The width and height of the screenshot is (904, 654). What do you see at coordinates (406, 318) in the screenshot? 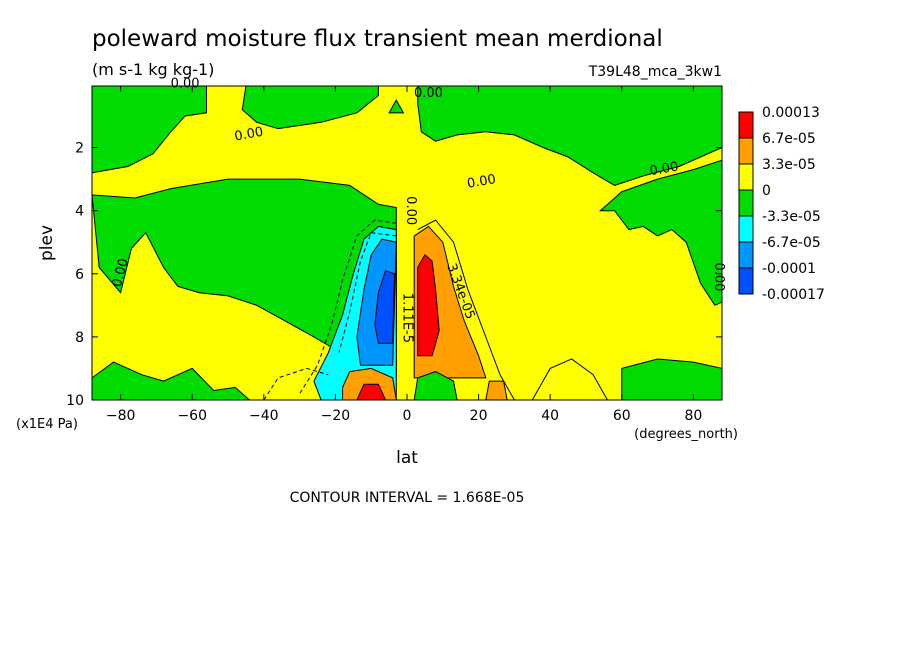
I see `contour-label: 1.11E-5` at bounding box center [406, 318].